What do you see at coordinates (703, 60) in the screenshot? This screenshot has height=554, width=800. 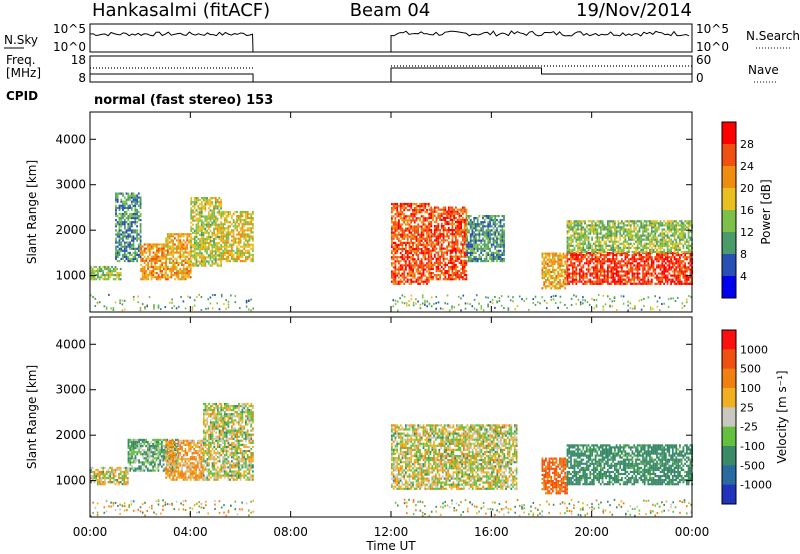 I see `nave-tick-top: 60` at bounding box center [703, 60].